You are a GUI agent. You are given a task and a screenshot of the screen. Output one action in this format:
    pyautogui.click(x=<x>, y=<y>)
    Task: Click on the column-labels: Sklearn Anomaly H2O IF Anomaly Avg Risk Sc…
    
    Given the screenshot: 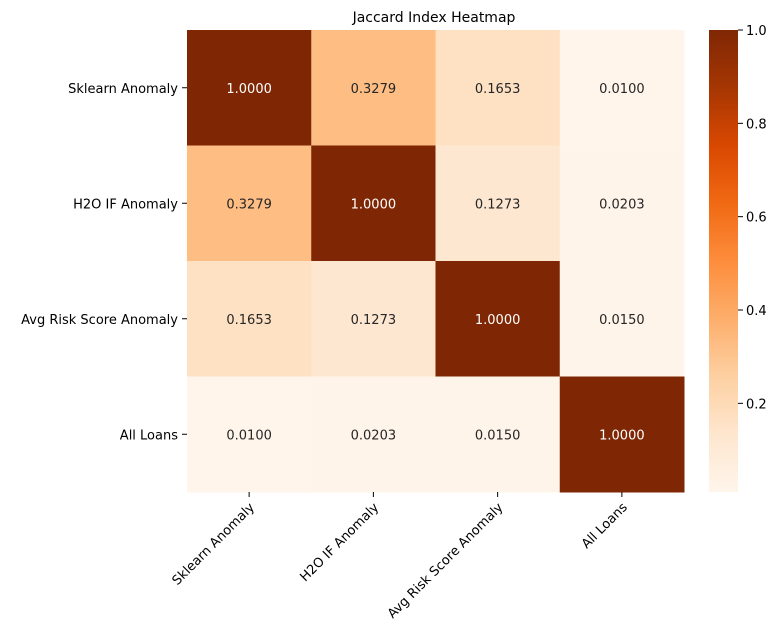 What is the action you would take?
    pyautogui.click(x=400, y=557)
    